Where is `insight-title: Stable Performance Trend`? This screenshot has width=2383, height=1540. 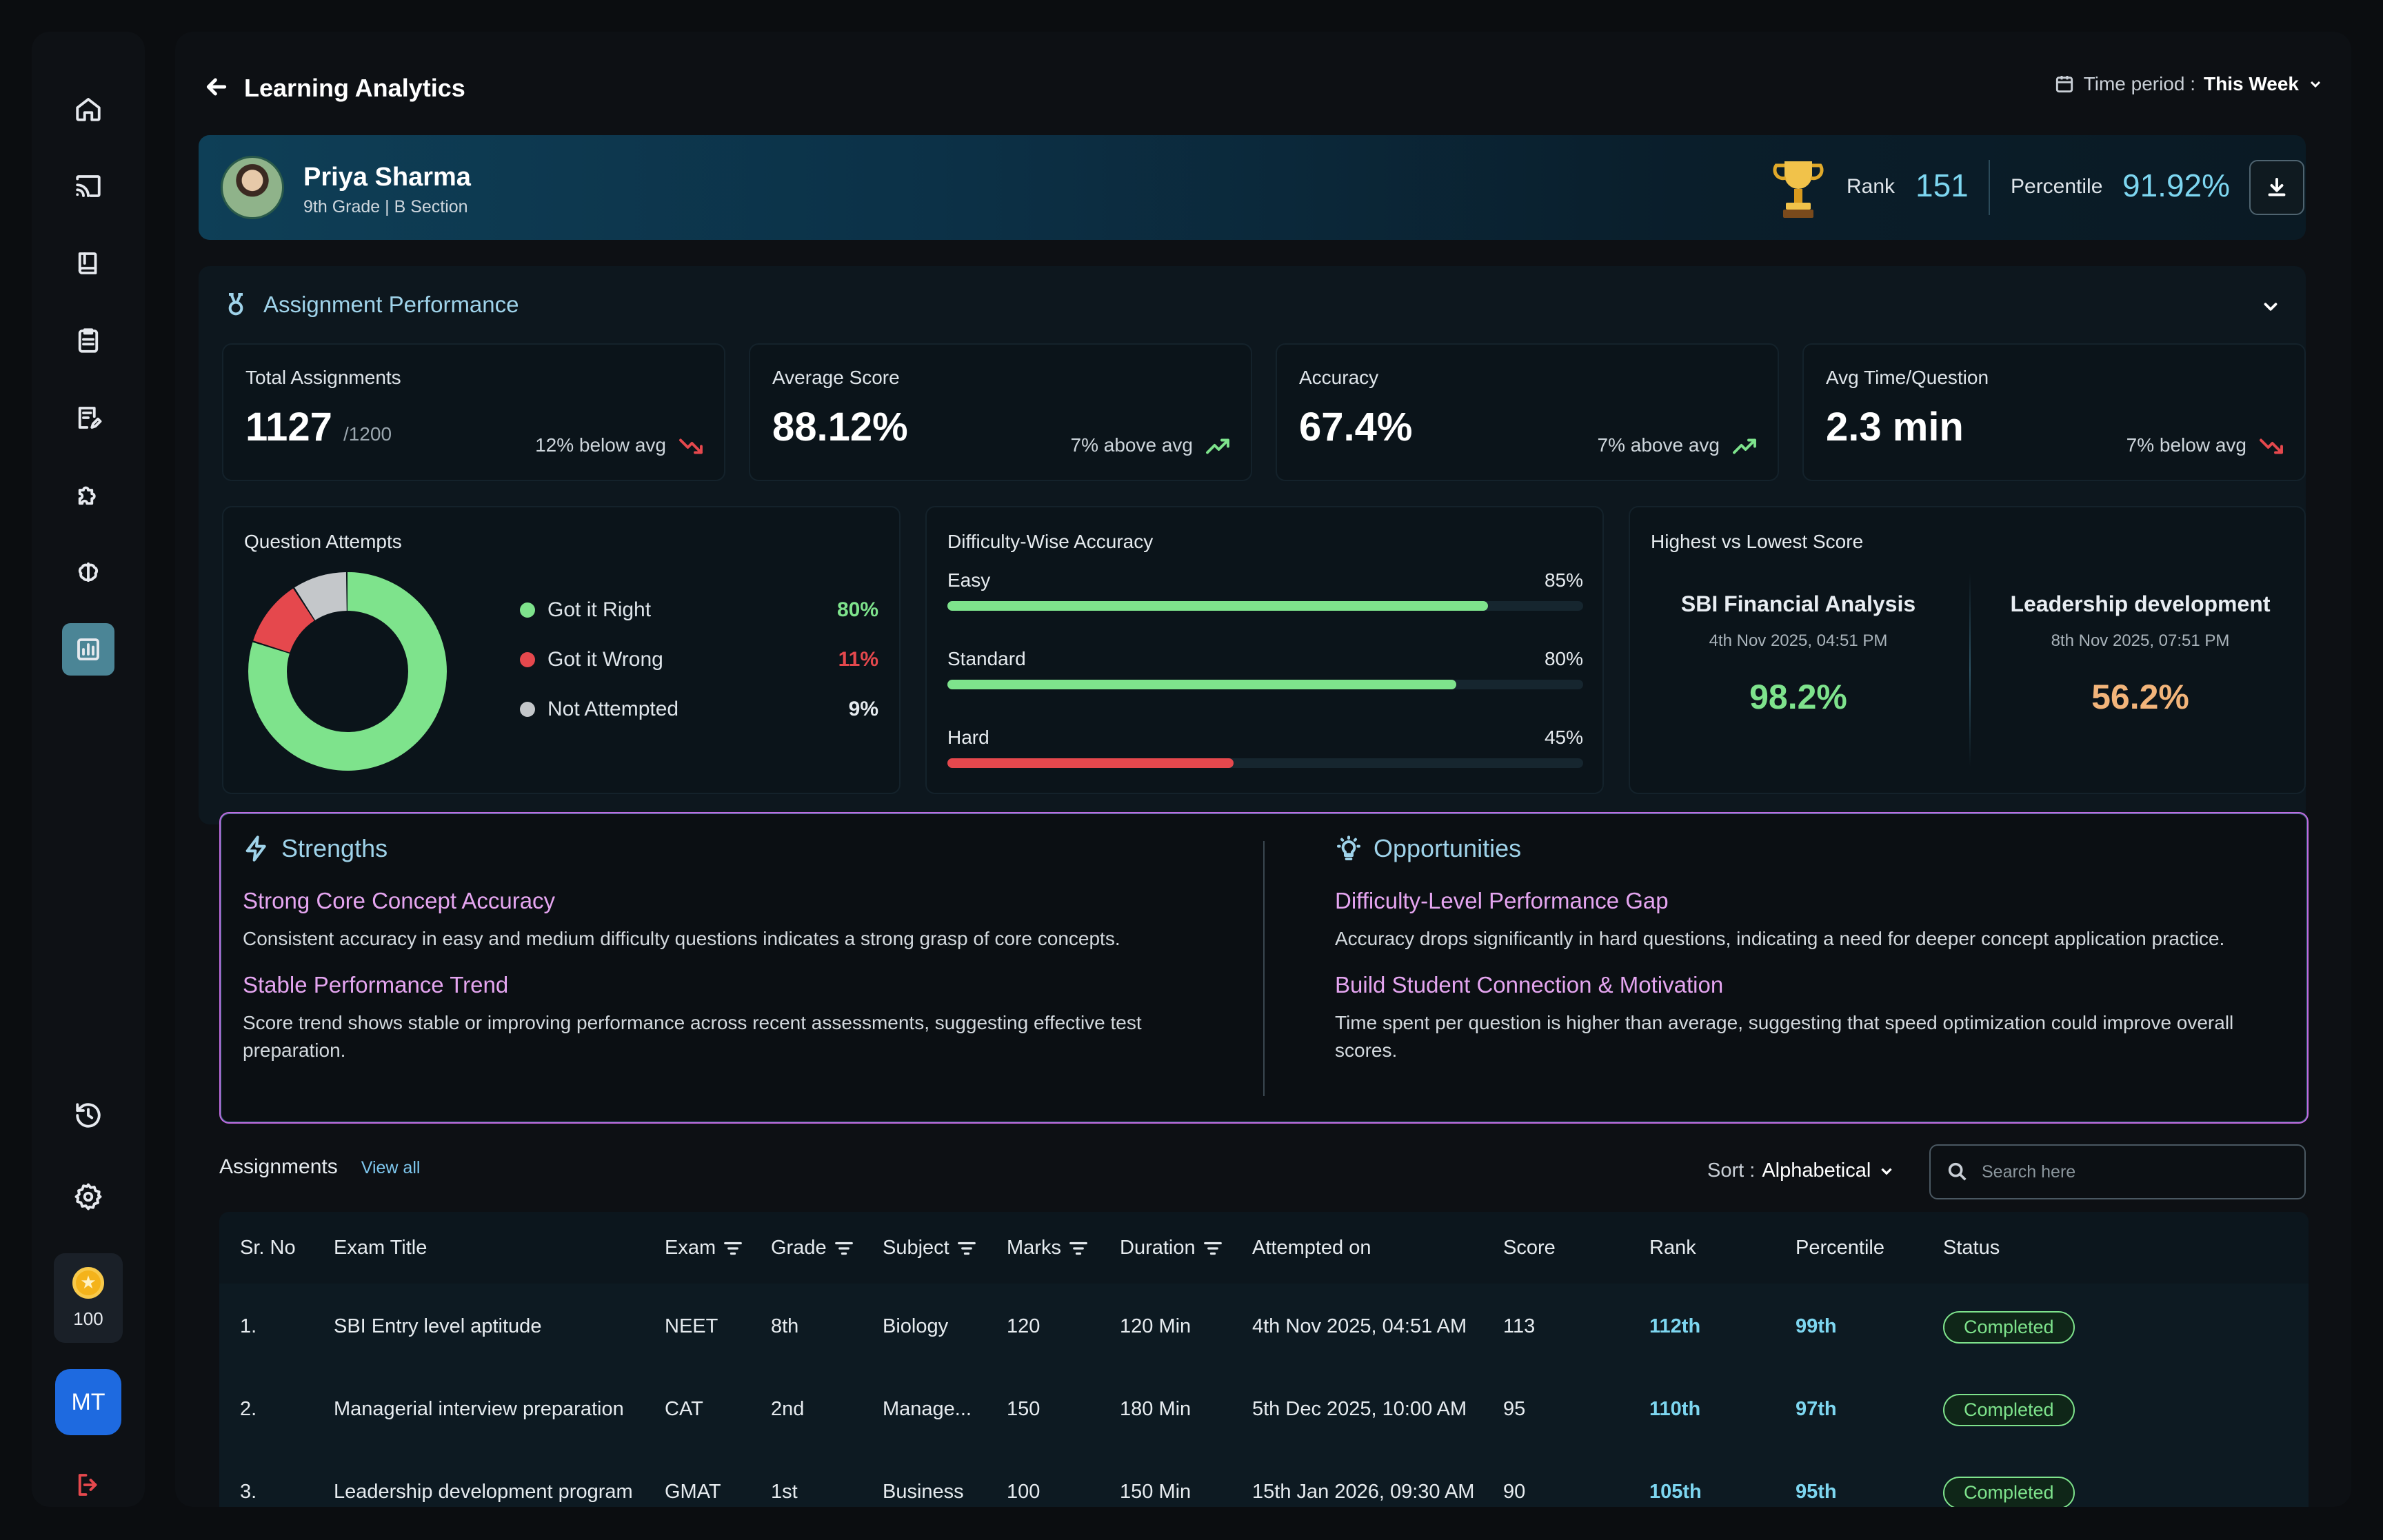 insight-title: Stable Performance Trend is located at coordinates (376, 985).